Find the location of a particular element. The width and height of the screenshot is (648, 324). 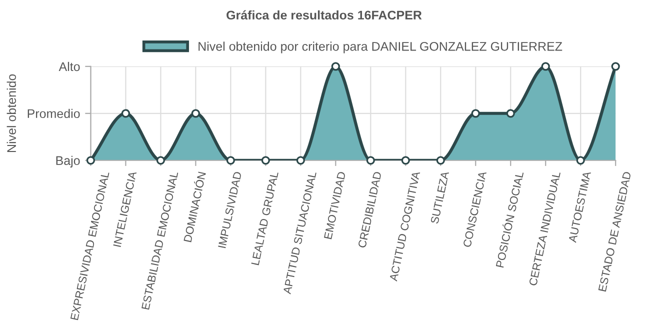

category-label: Alto is located at coordinates (69, 67).